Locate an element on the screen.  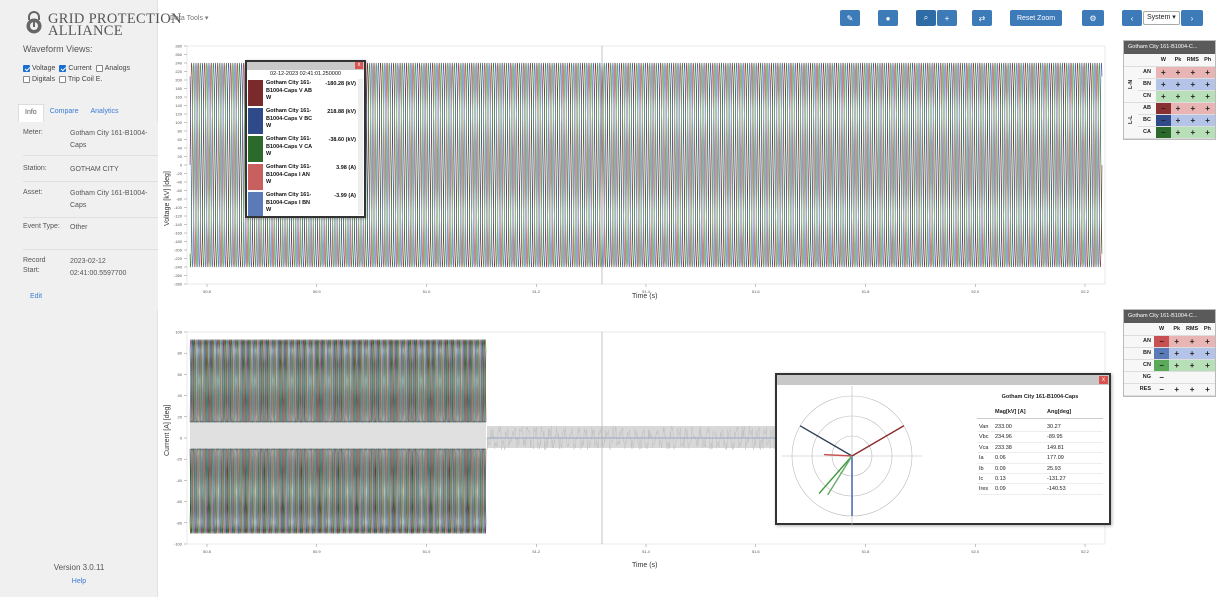
analogs-checkbox: Analogs is located at coordinates (112, 68).